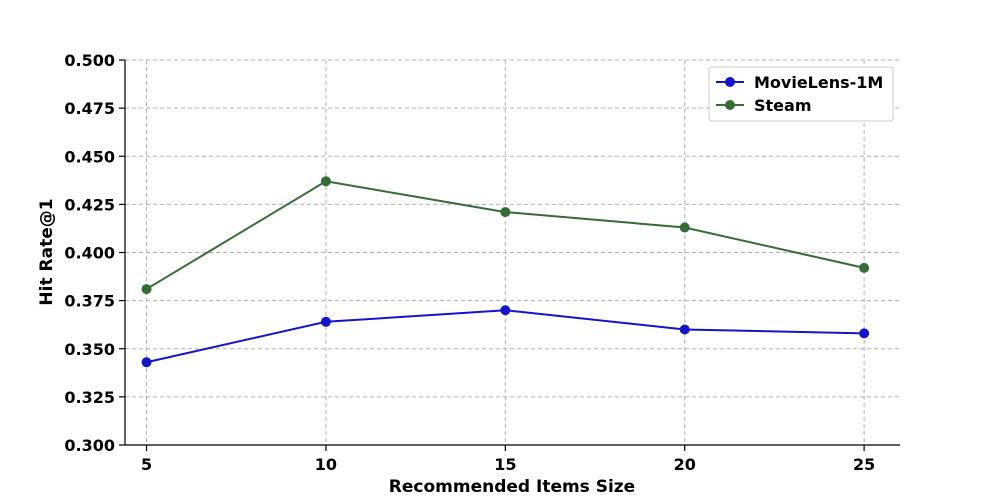 Image resolution: width=1000 pixels, height=500 pixels. What do you see at coordinates (505, 464) in the screenshot?
I see `x-tick-label: 15` at bounding box center [505, 464].